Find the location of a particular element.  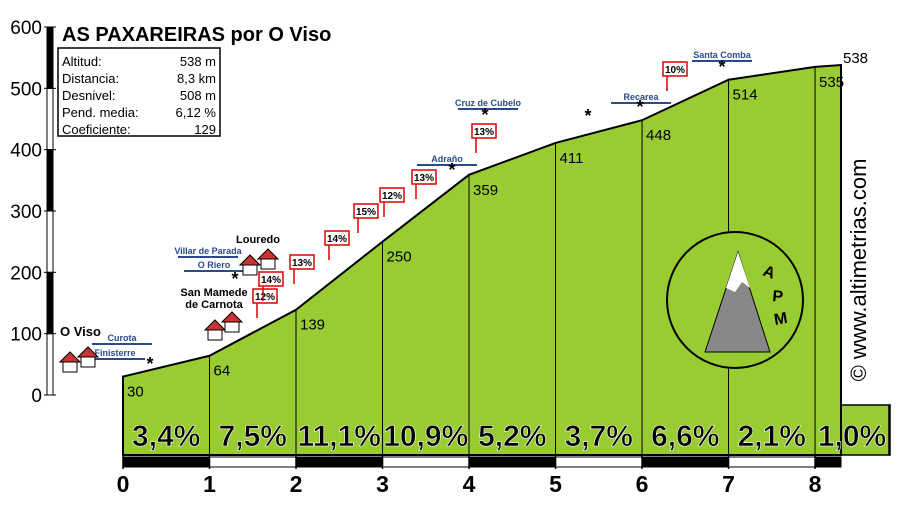

place-label: Santa Comba is located at coordinates (722, 55).